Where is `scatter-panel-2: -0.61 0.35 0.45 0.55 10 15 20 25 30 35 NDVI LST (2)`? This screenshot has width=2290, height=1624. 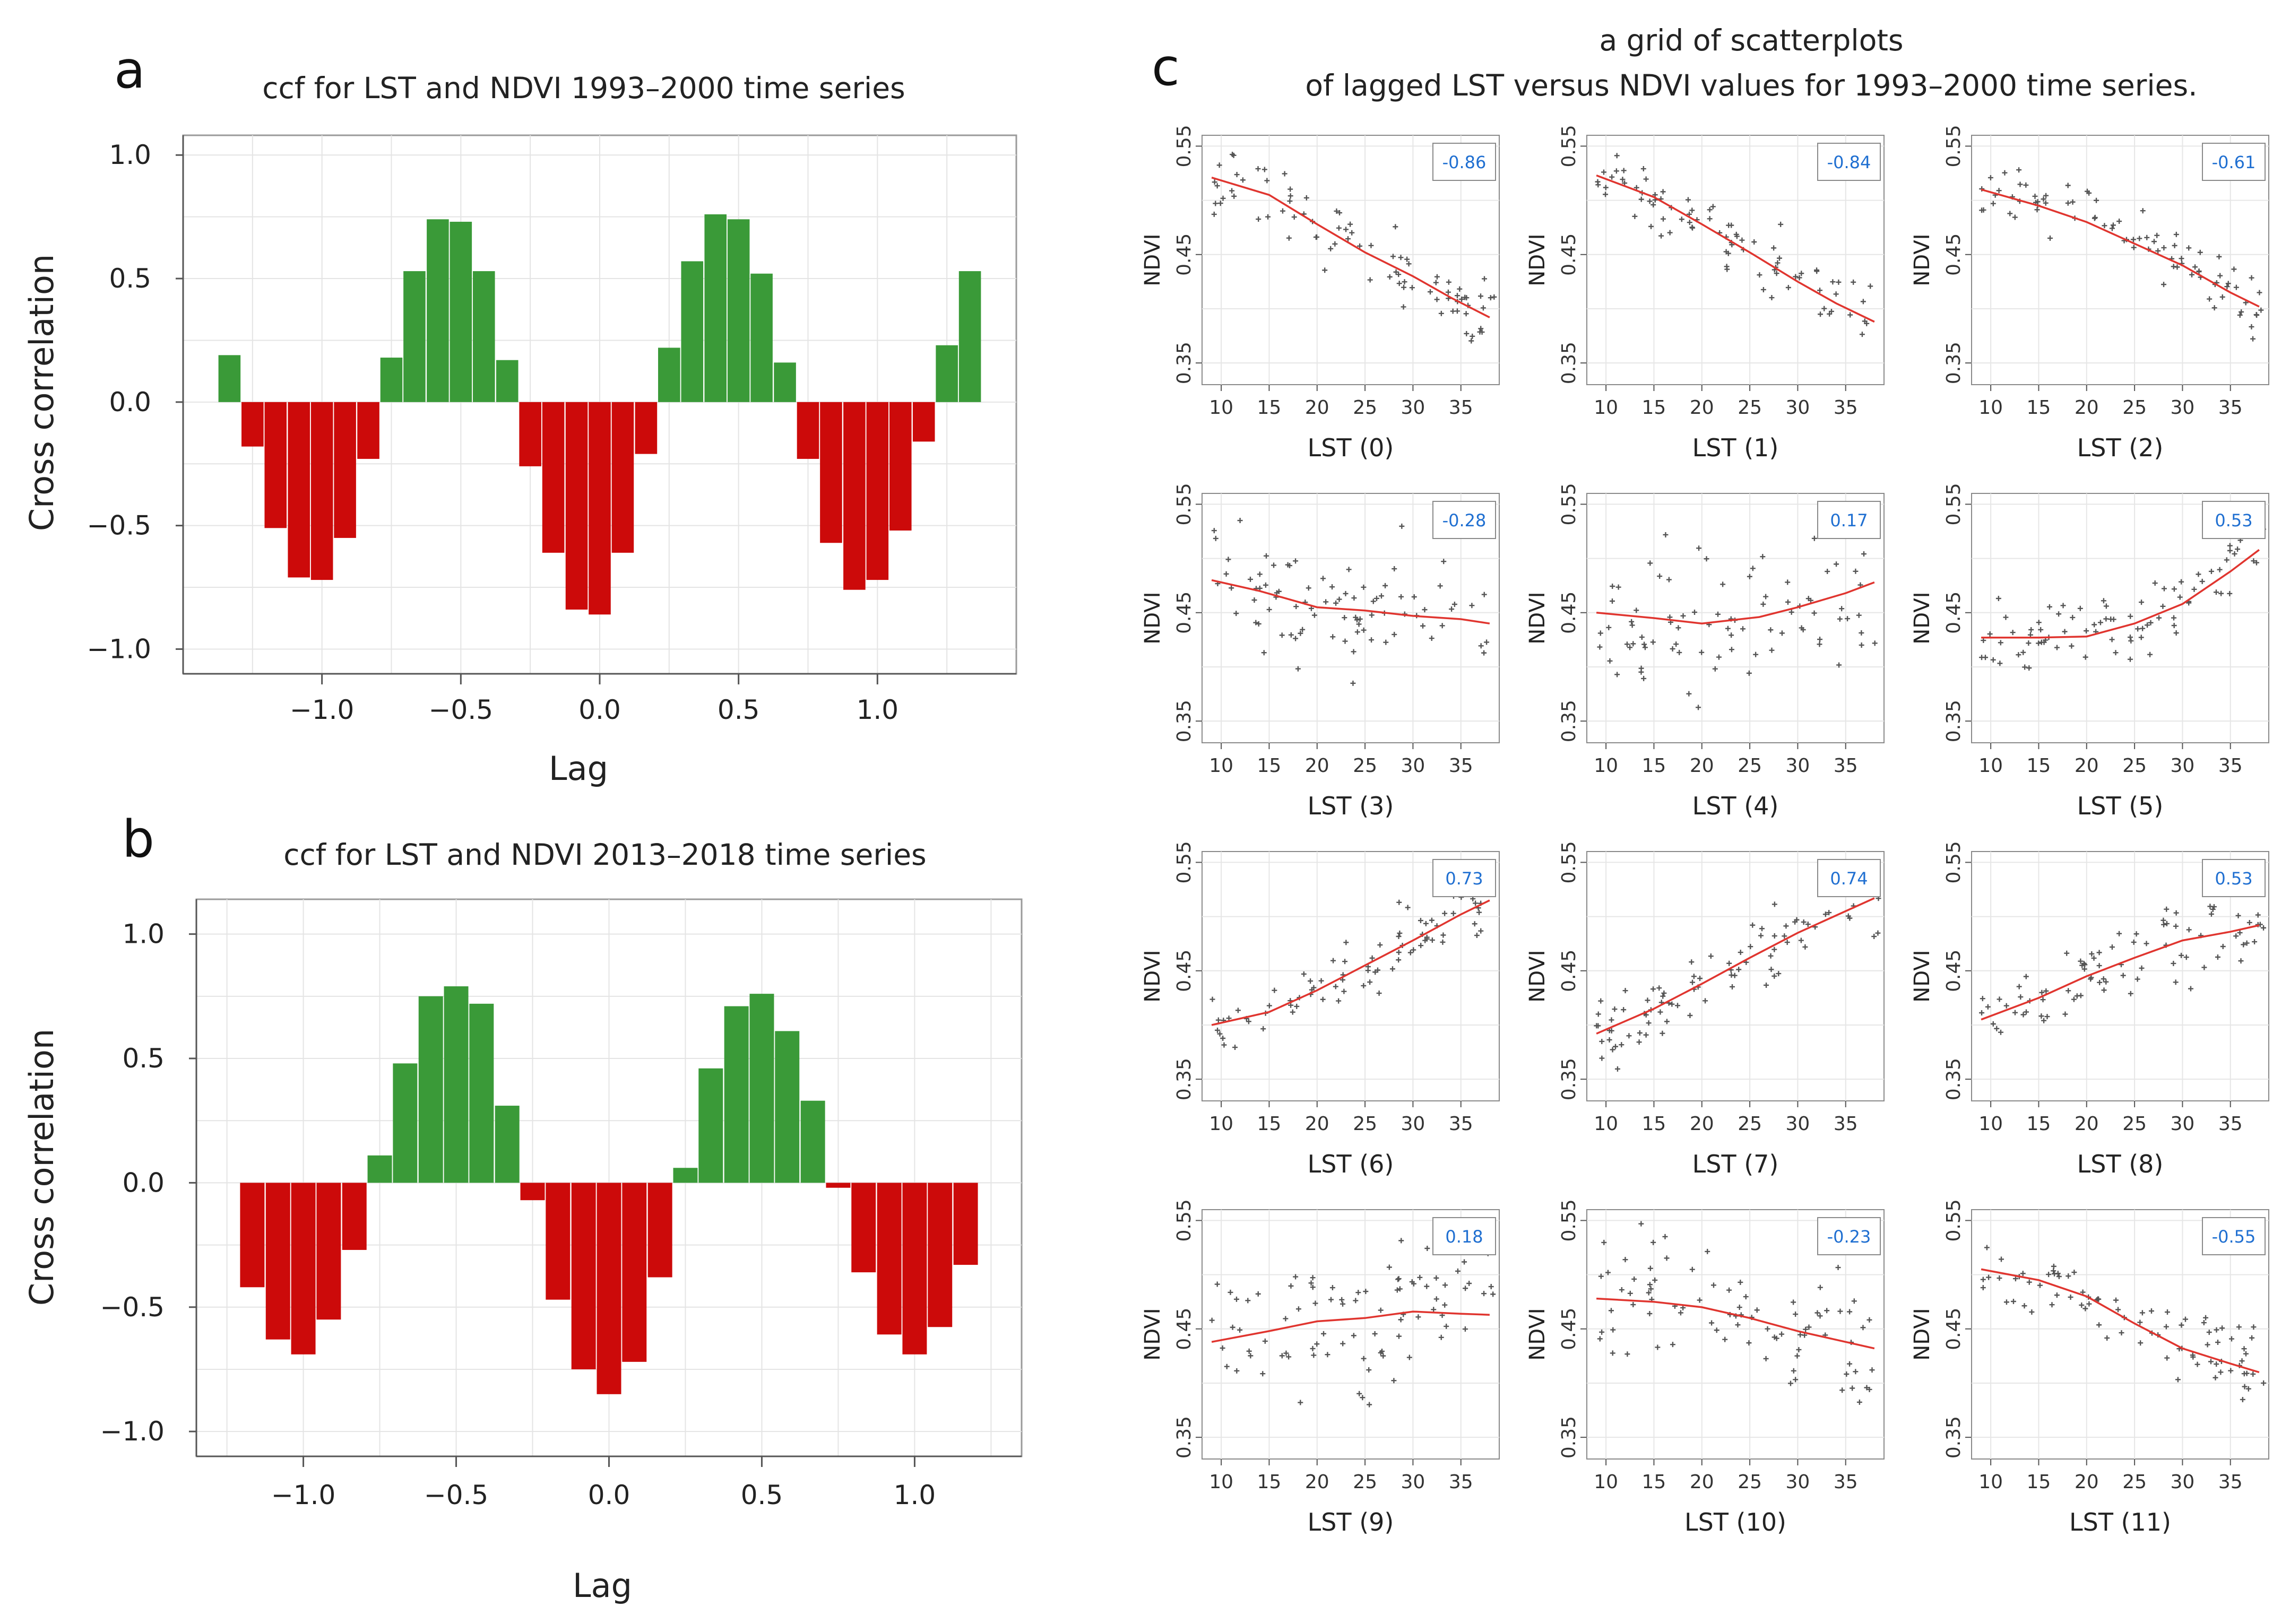
scatter-panel-2: -0.61 0.35 0.45 0.55 10 15 20 25 30 35 NDVI LST (2) is located at coordinates (2089, 294).